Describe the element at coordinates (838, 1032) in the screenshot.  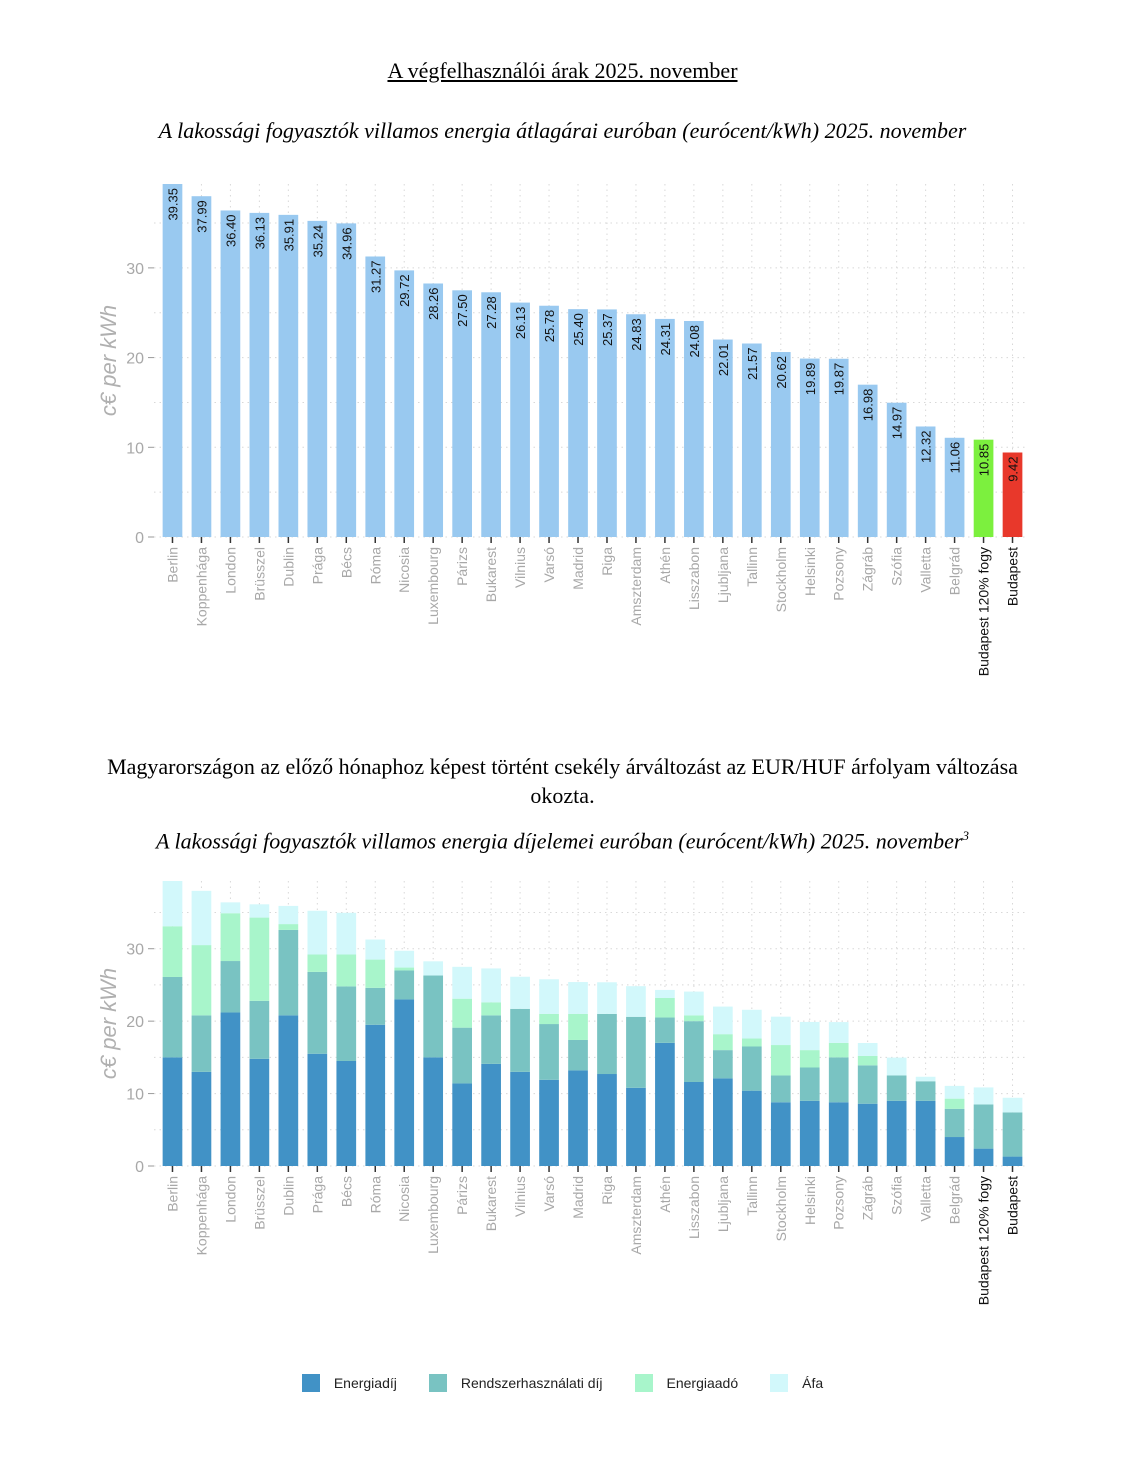
I see `bar-segment-afa-pozsony` at that location.